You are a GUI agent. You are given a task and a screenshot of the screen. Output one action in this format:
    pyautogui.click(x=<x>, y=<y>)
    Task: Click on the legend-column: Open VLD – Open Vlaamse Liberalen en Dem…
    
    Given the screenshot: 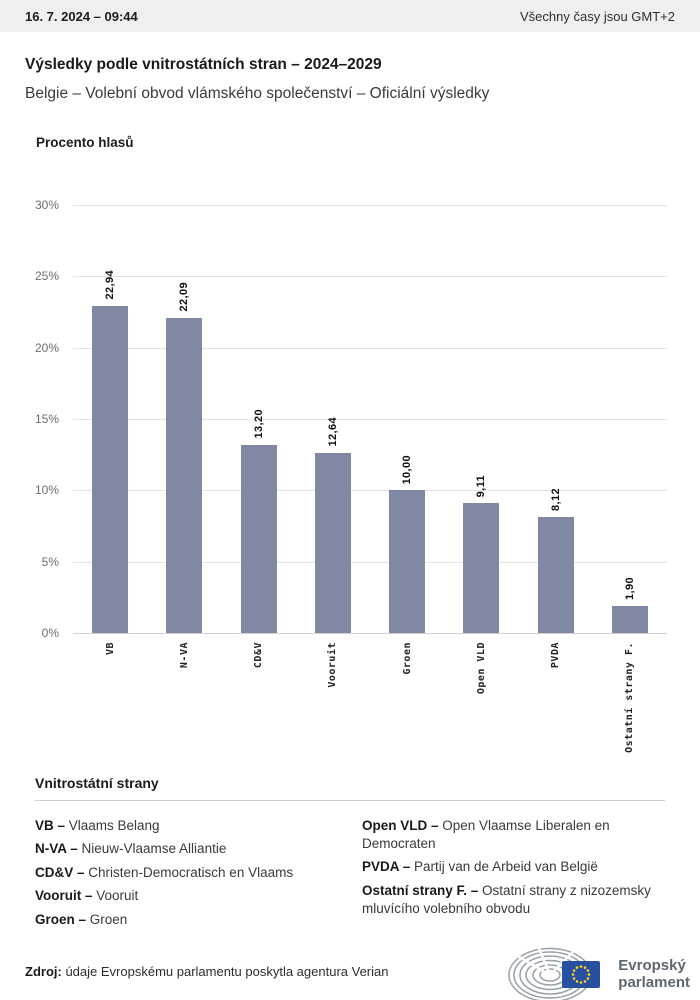 What is the action you would take?
    pyautogui.click(x=513, y=875)
    